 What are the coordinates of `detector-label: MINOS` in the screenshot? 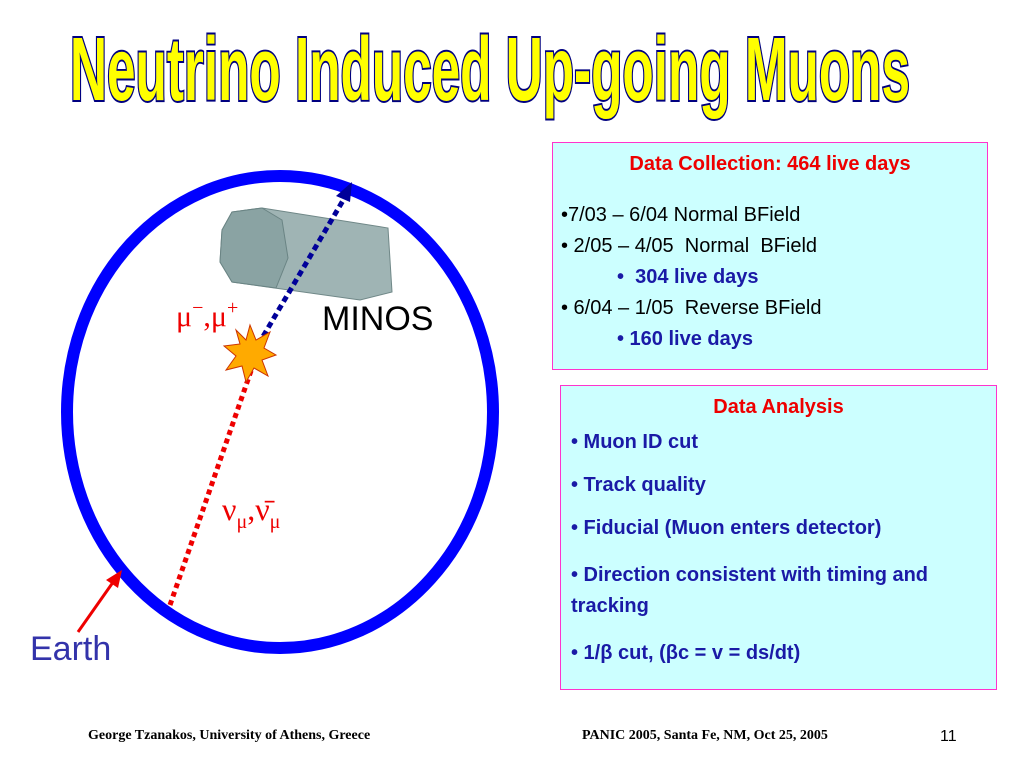 It's located at (377, 319).